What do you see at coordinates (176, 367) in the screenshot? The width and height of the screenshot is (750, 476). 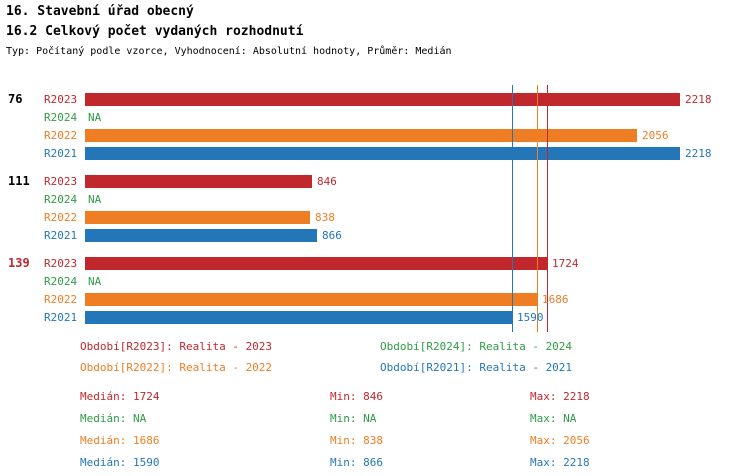 I see `legend-item: Období[R2022]: Realita - 2022` at bounding box center [176, 367].